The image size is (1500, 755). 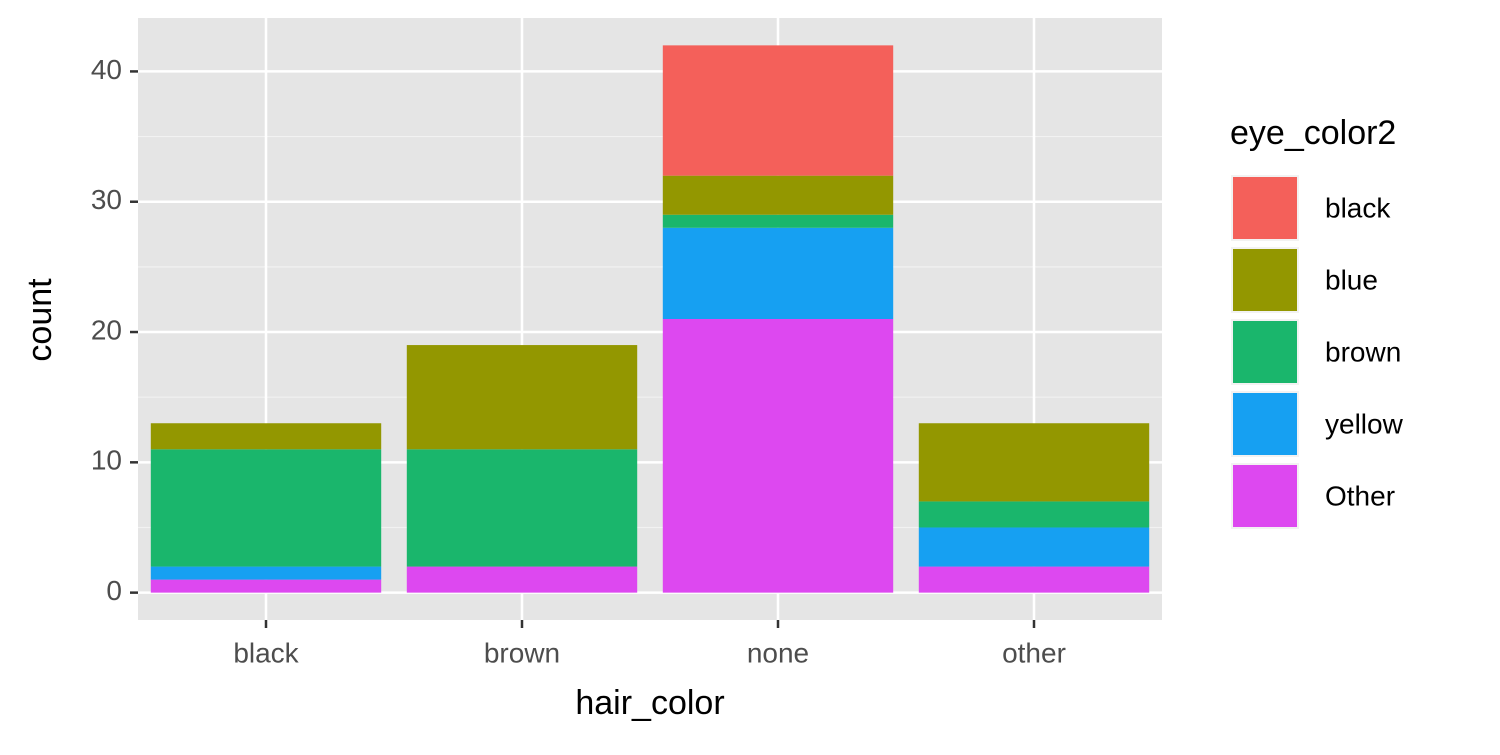 What do you see at coordinates (522, 652) in the screenshot?
I see `x-tick-label: brown` at bounding box center [522, 652].